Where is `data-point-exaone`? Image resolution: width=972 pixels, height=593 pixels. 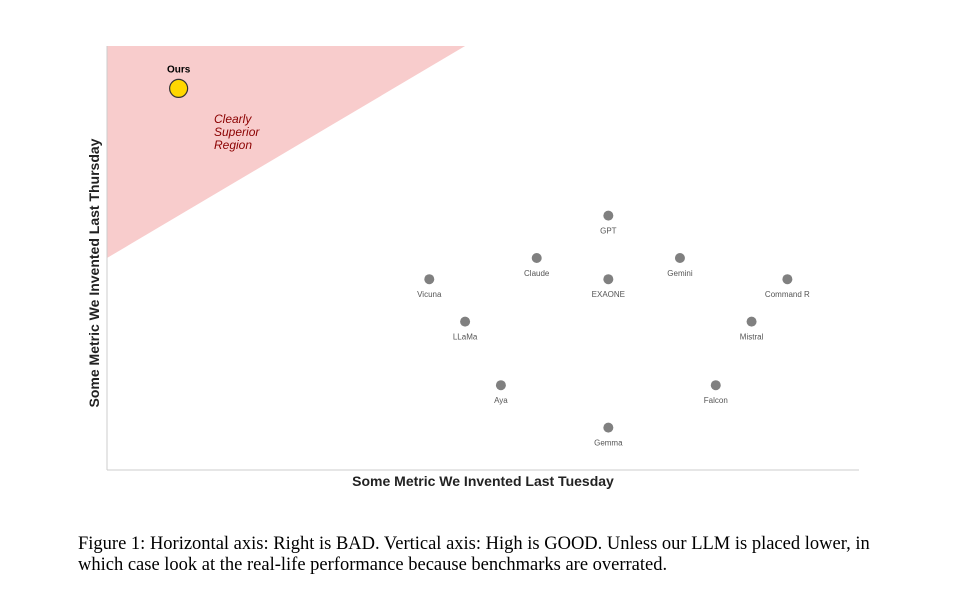
data-point-exaone is located at coordinates (608, 279).